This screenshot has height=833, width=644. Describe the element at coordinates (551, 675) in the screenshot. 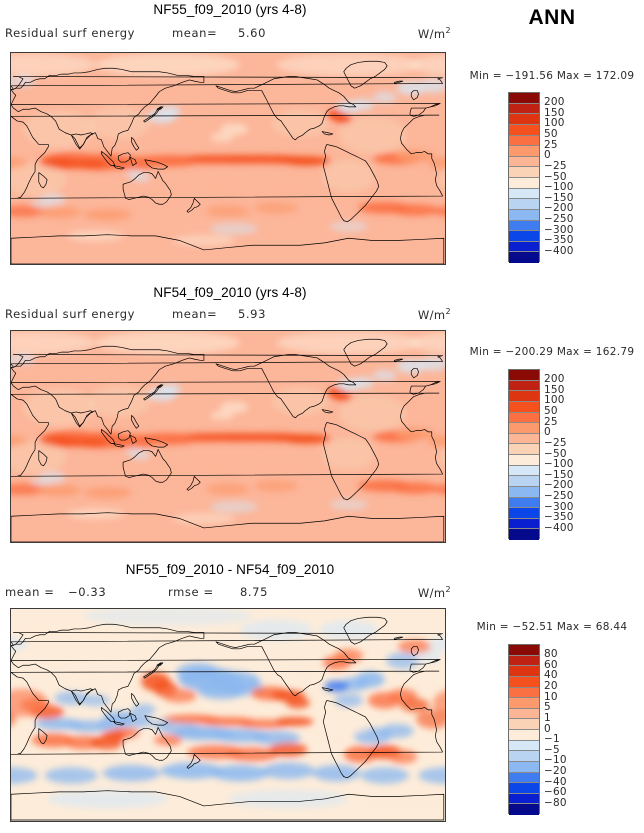

I see `colorbar-tick-label: 40` at that location.